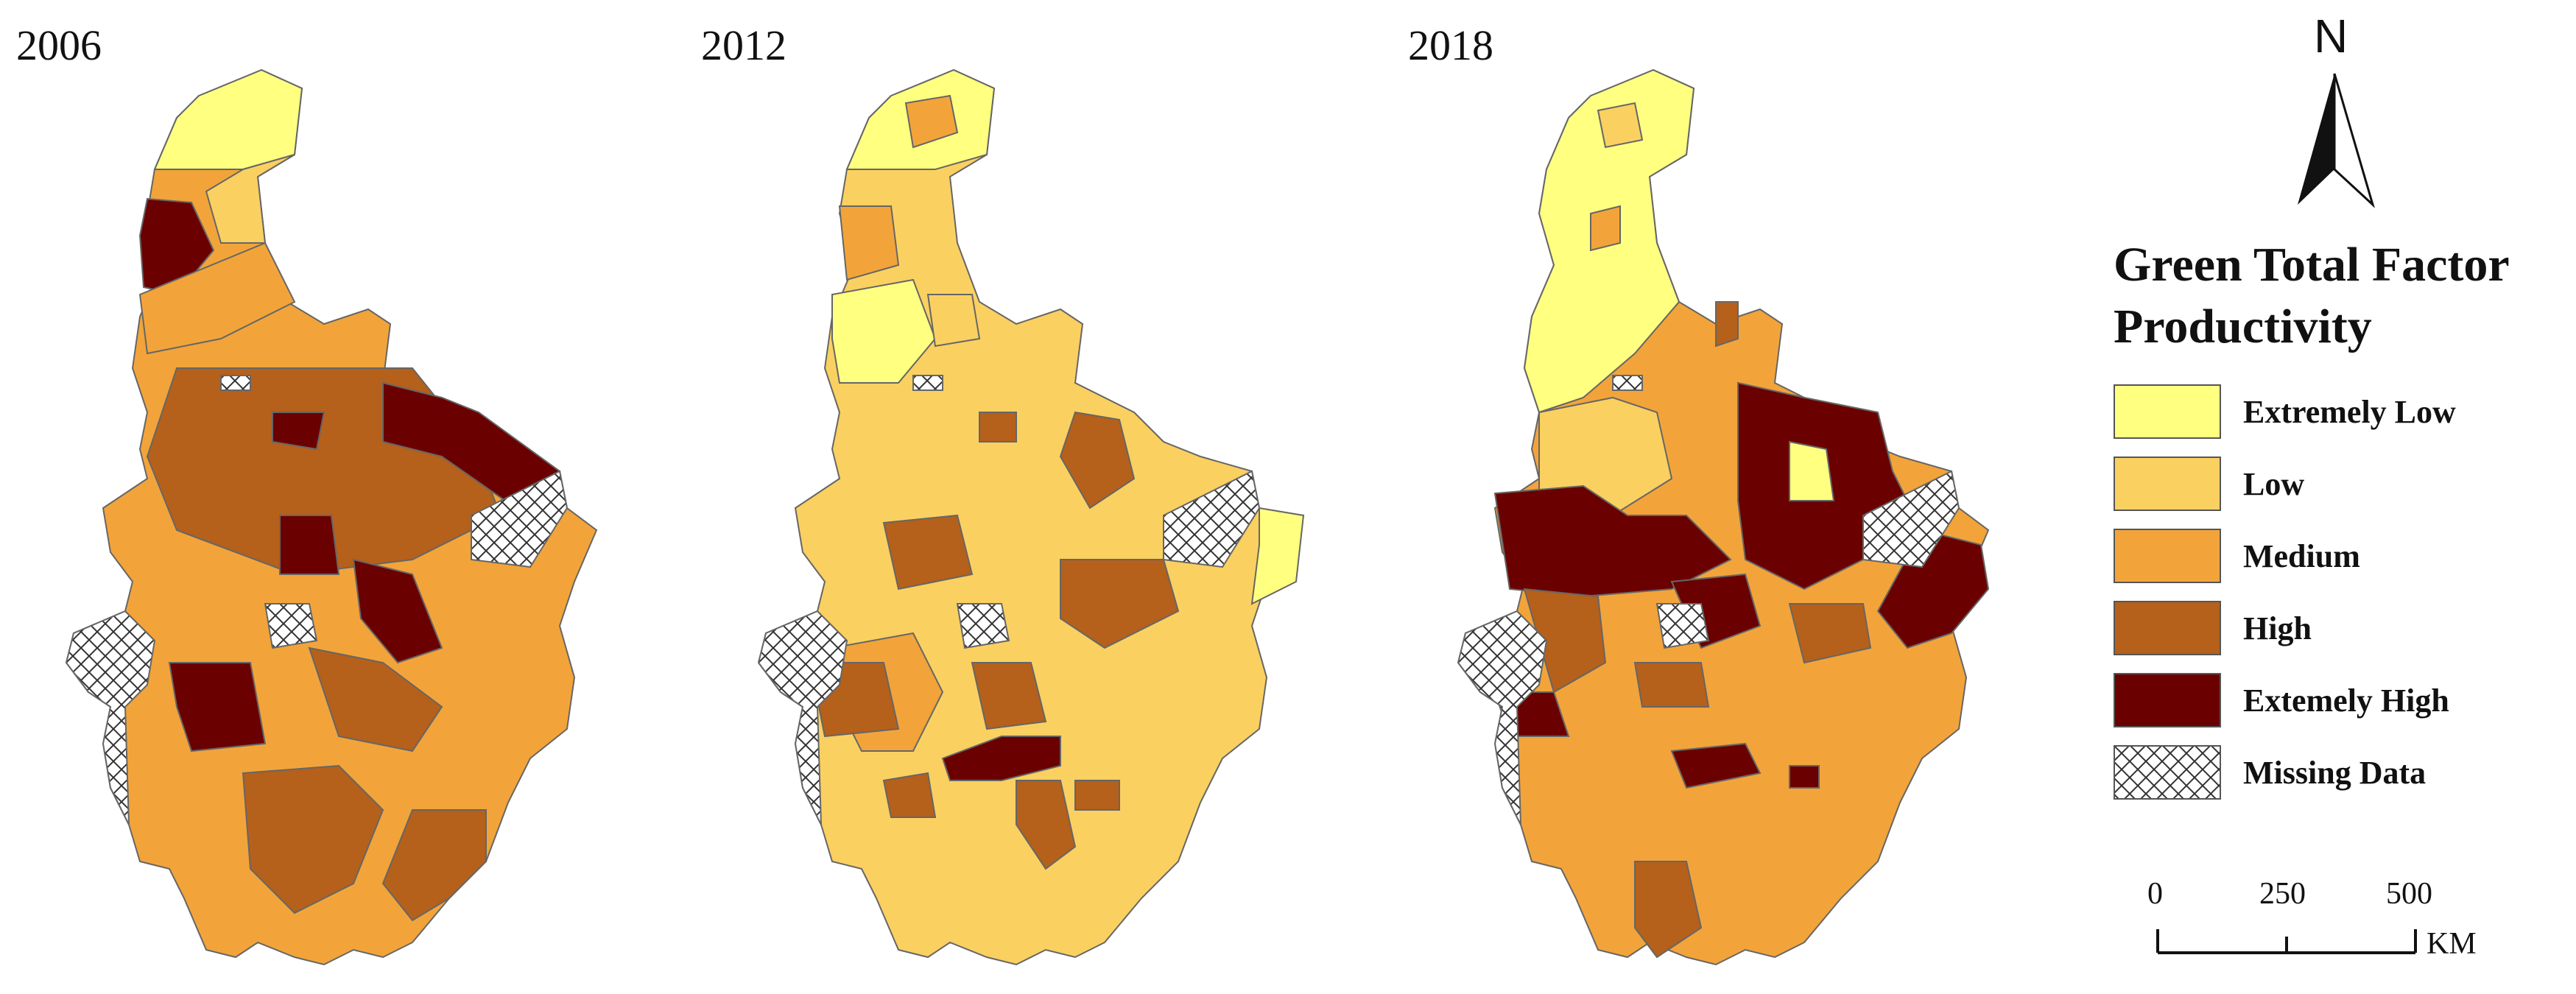 The image size is (2576, 994). I want to click on legend-label: Medium, so click(2301, 556).